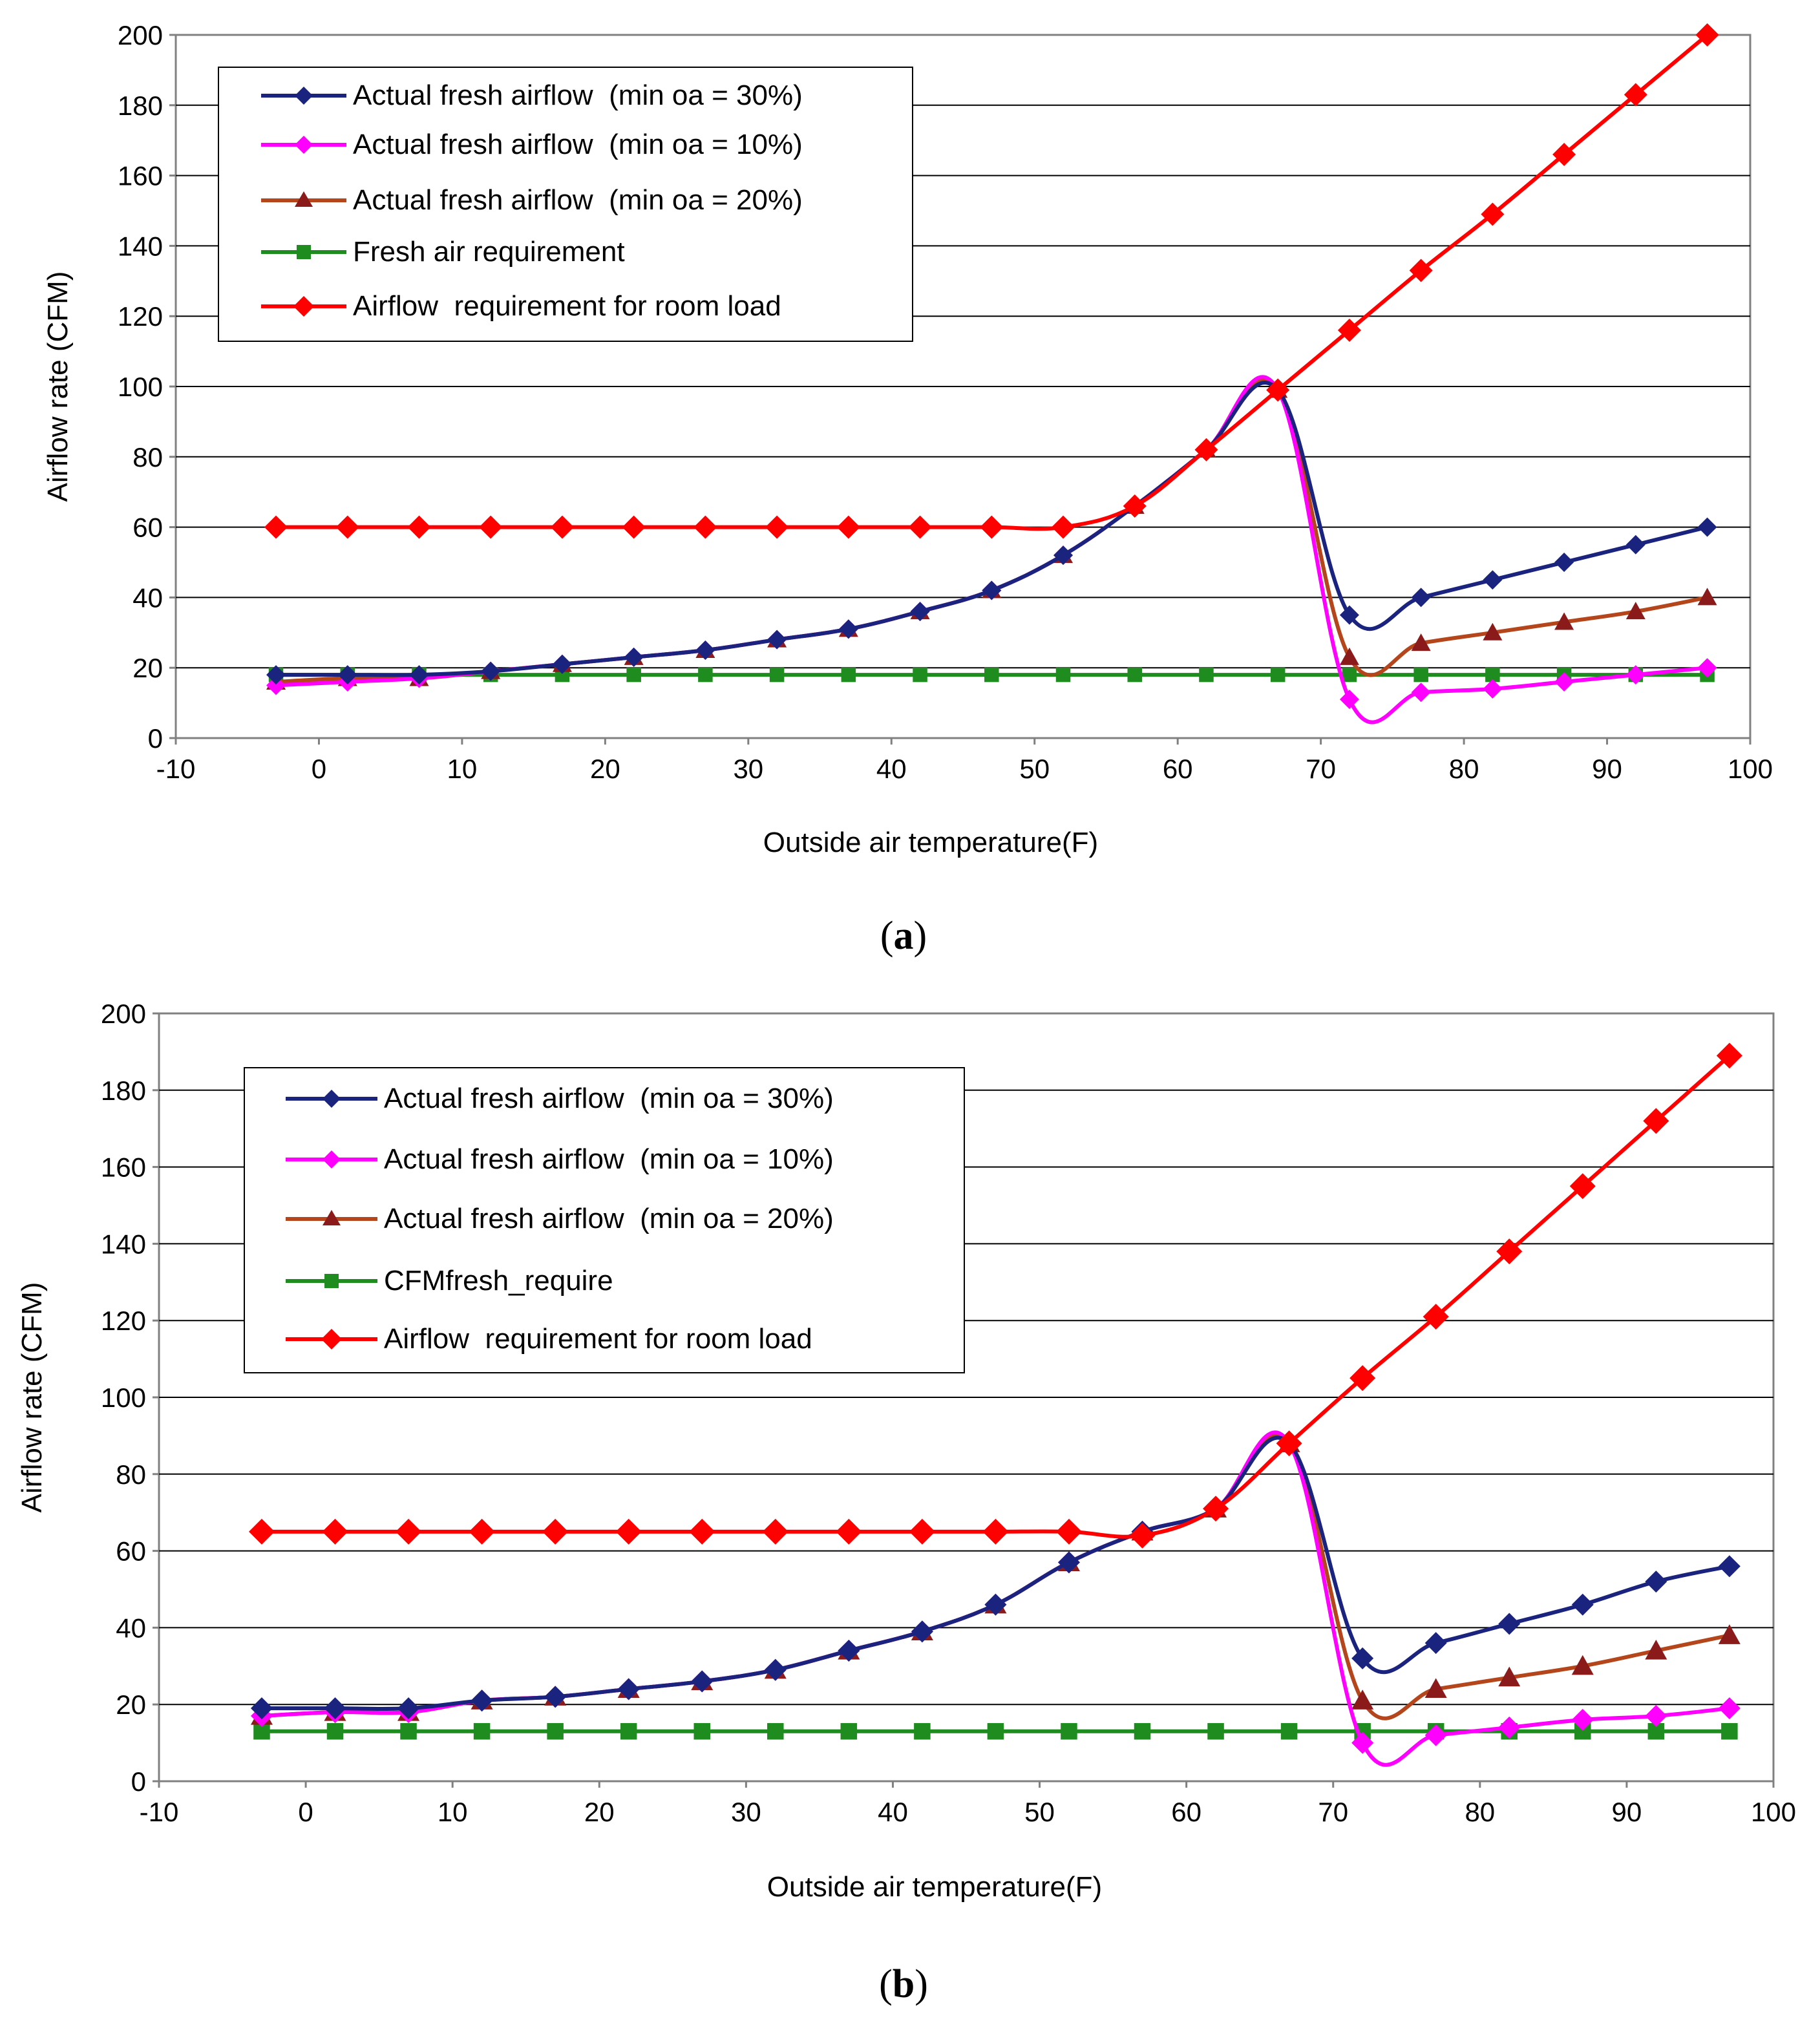 The width and height of the screenshot is (1820, 2032). I want to click on legend-entry-b-4: Airflow requirement for room load, so click(549, 1339).